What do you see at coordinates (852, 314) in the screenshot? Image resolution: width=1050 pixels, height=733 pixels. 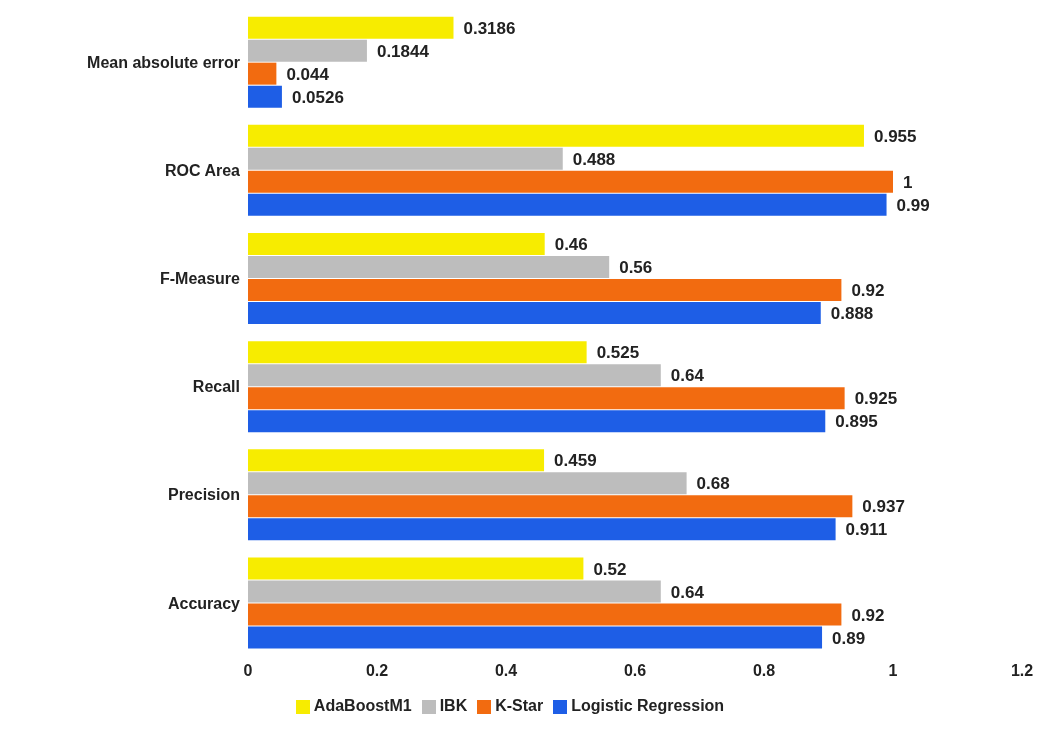 I see `data-label: 0.888` at bounding box center [852, 314].